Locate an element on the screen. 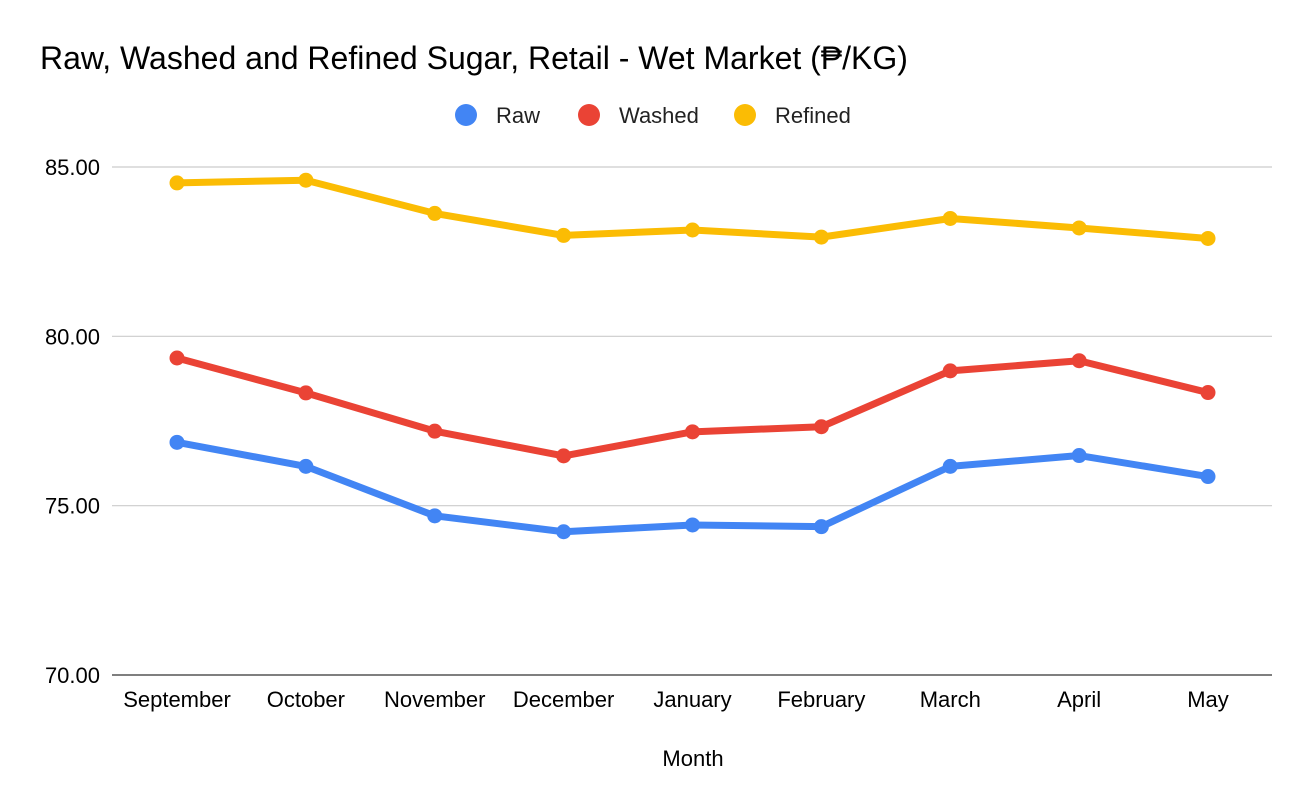  x-tick-label: March is located at coordinates (950, 699).